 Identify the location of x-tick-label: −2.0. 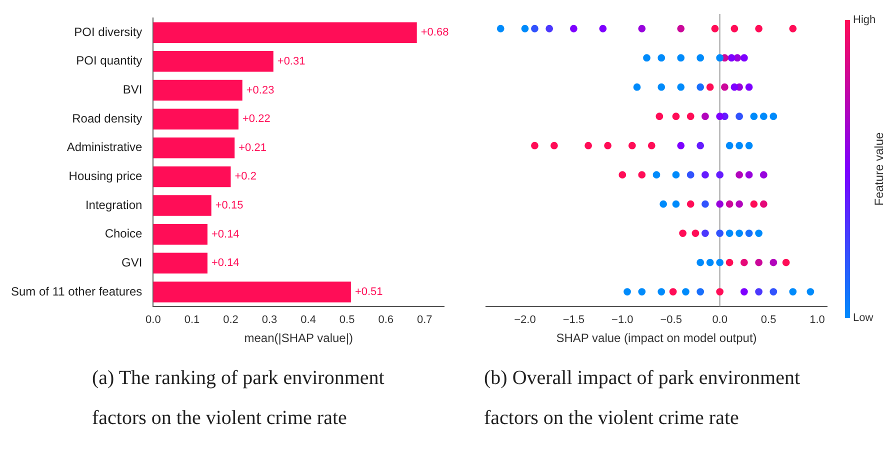
(525, 320).